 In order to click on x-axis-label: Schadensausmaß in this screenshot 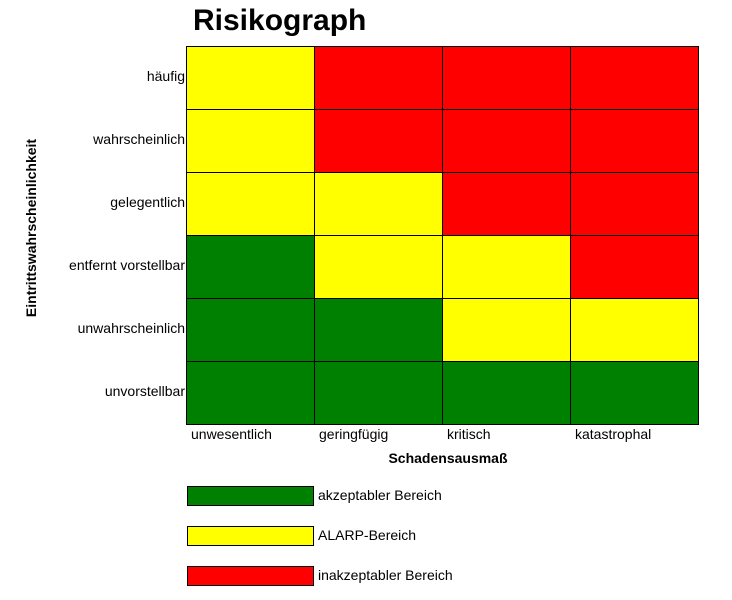, I will do `click(448, 458)`.